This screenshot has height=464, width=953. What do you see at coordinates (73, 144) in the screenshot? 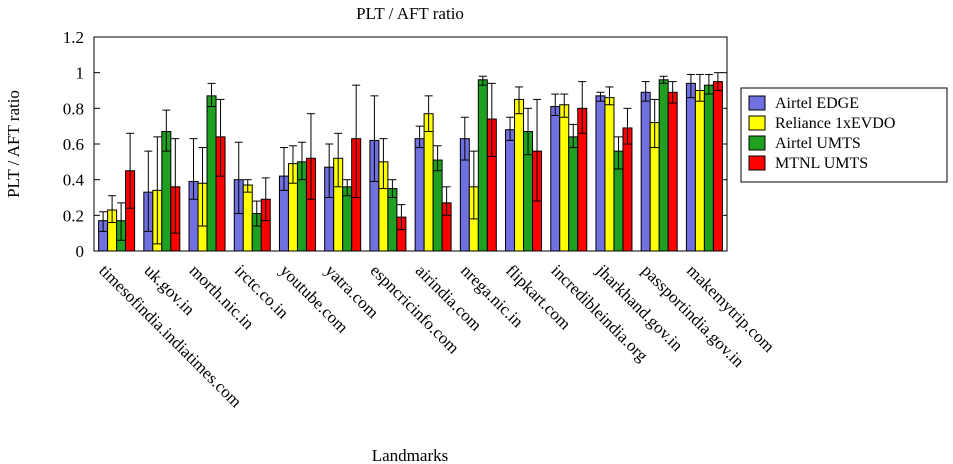
I see `y-tick-label: 0.6` at bounding box center [73, 144].